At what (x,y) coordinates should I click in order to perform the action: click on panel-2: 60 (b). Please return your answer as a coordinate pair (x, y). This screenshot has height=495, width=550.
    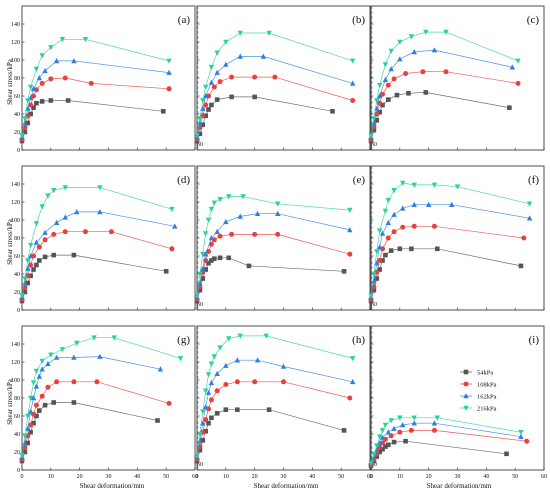
    Looking at the image, I should click on (282, 78).